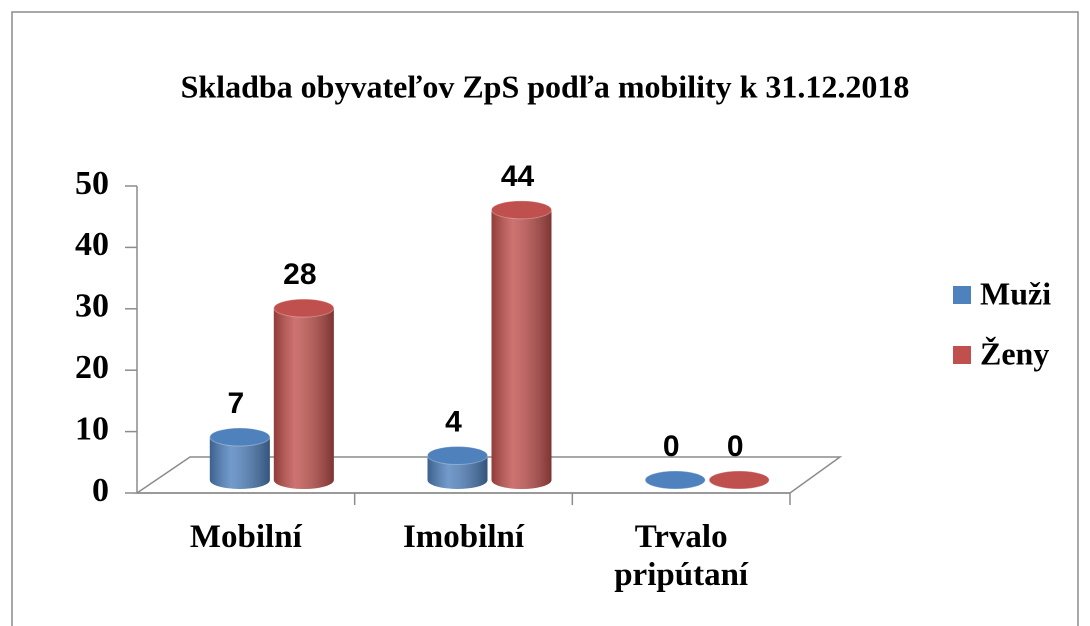 This screenshot has height=626, width=1090. I want to click on y-tick-label: 40, so click(92, 244).